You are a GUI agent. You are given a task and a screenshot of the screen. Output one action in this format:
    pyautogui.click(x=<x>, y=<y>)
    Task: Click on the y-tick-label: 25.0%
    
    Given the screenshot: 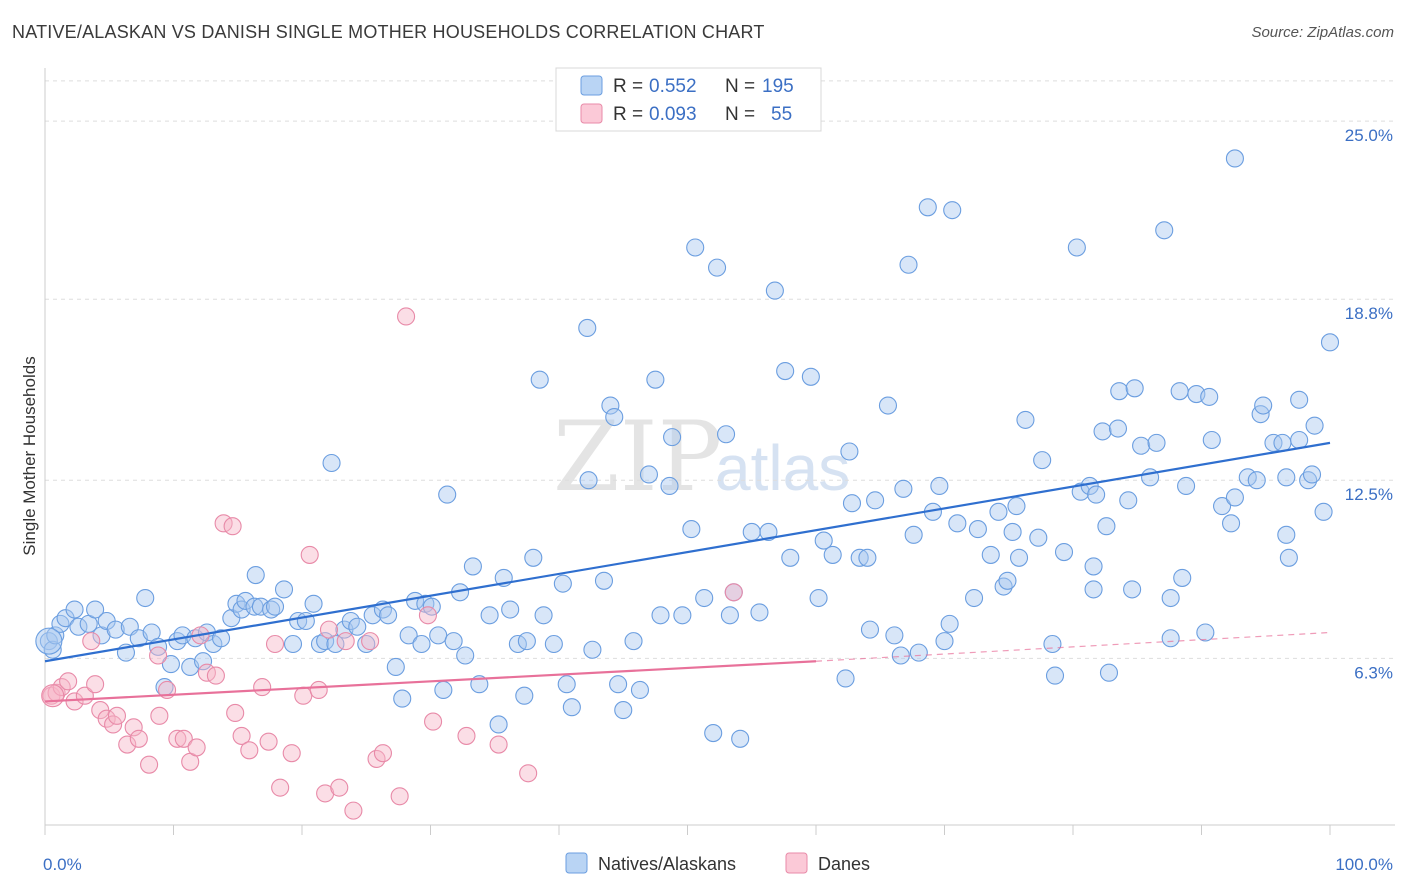 What is the action you would take?
    pyautogui.click(x=1369, y=135)
    